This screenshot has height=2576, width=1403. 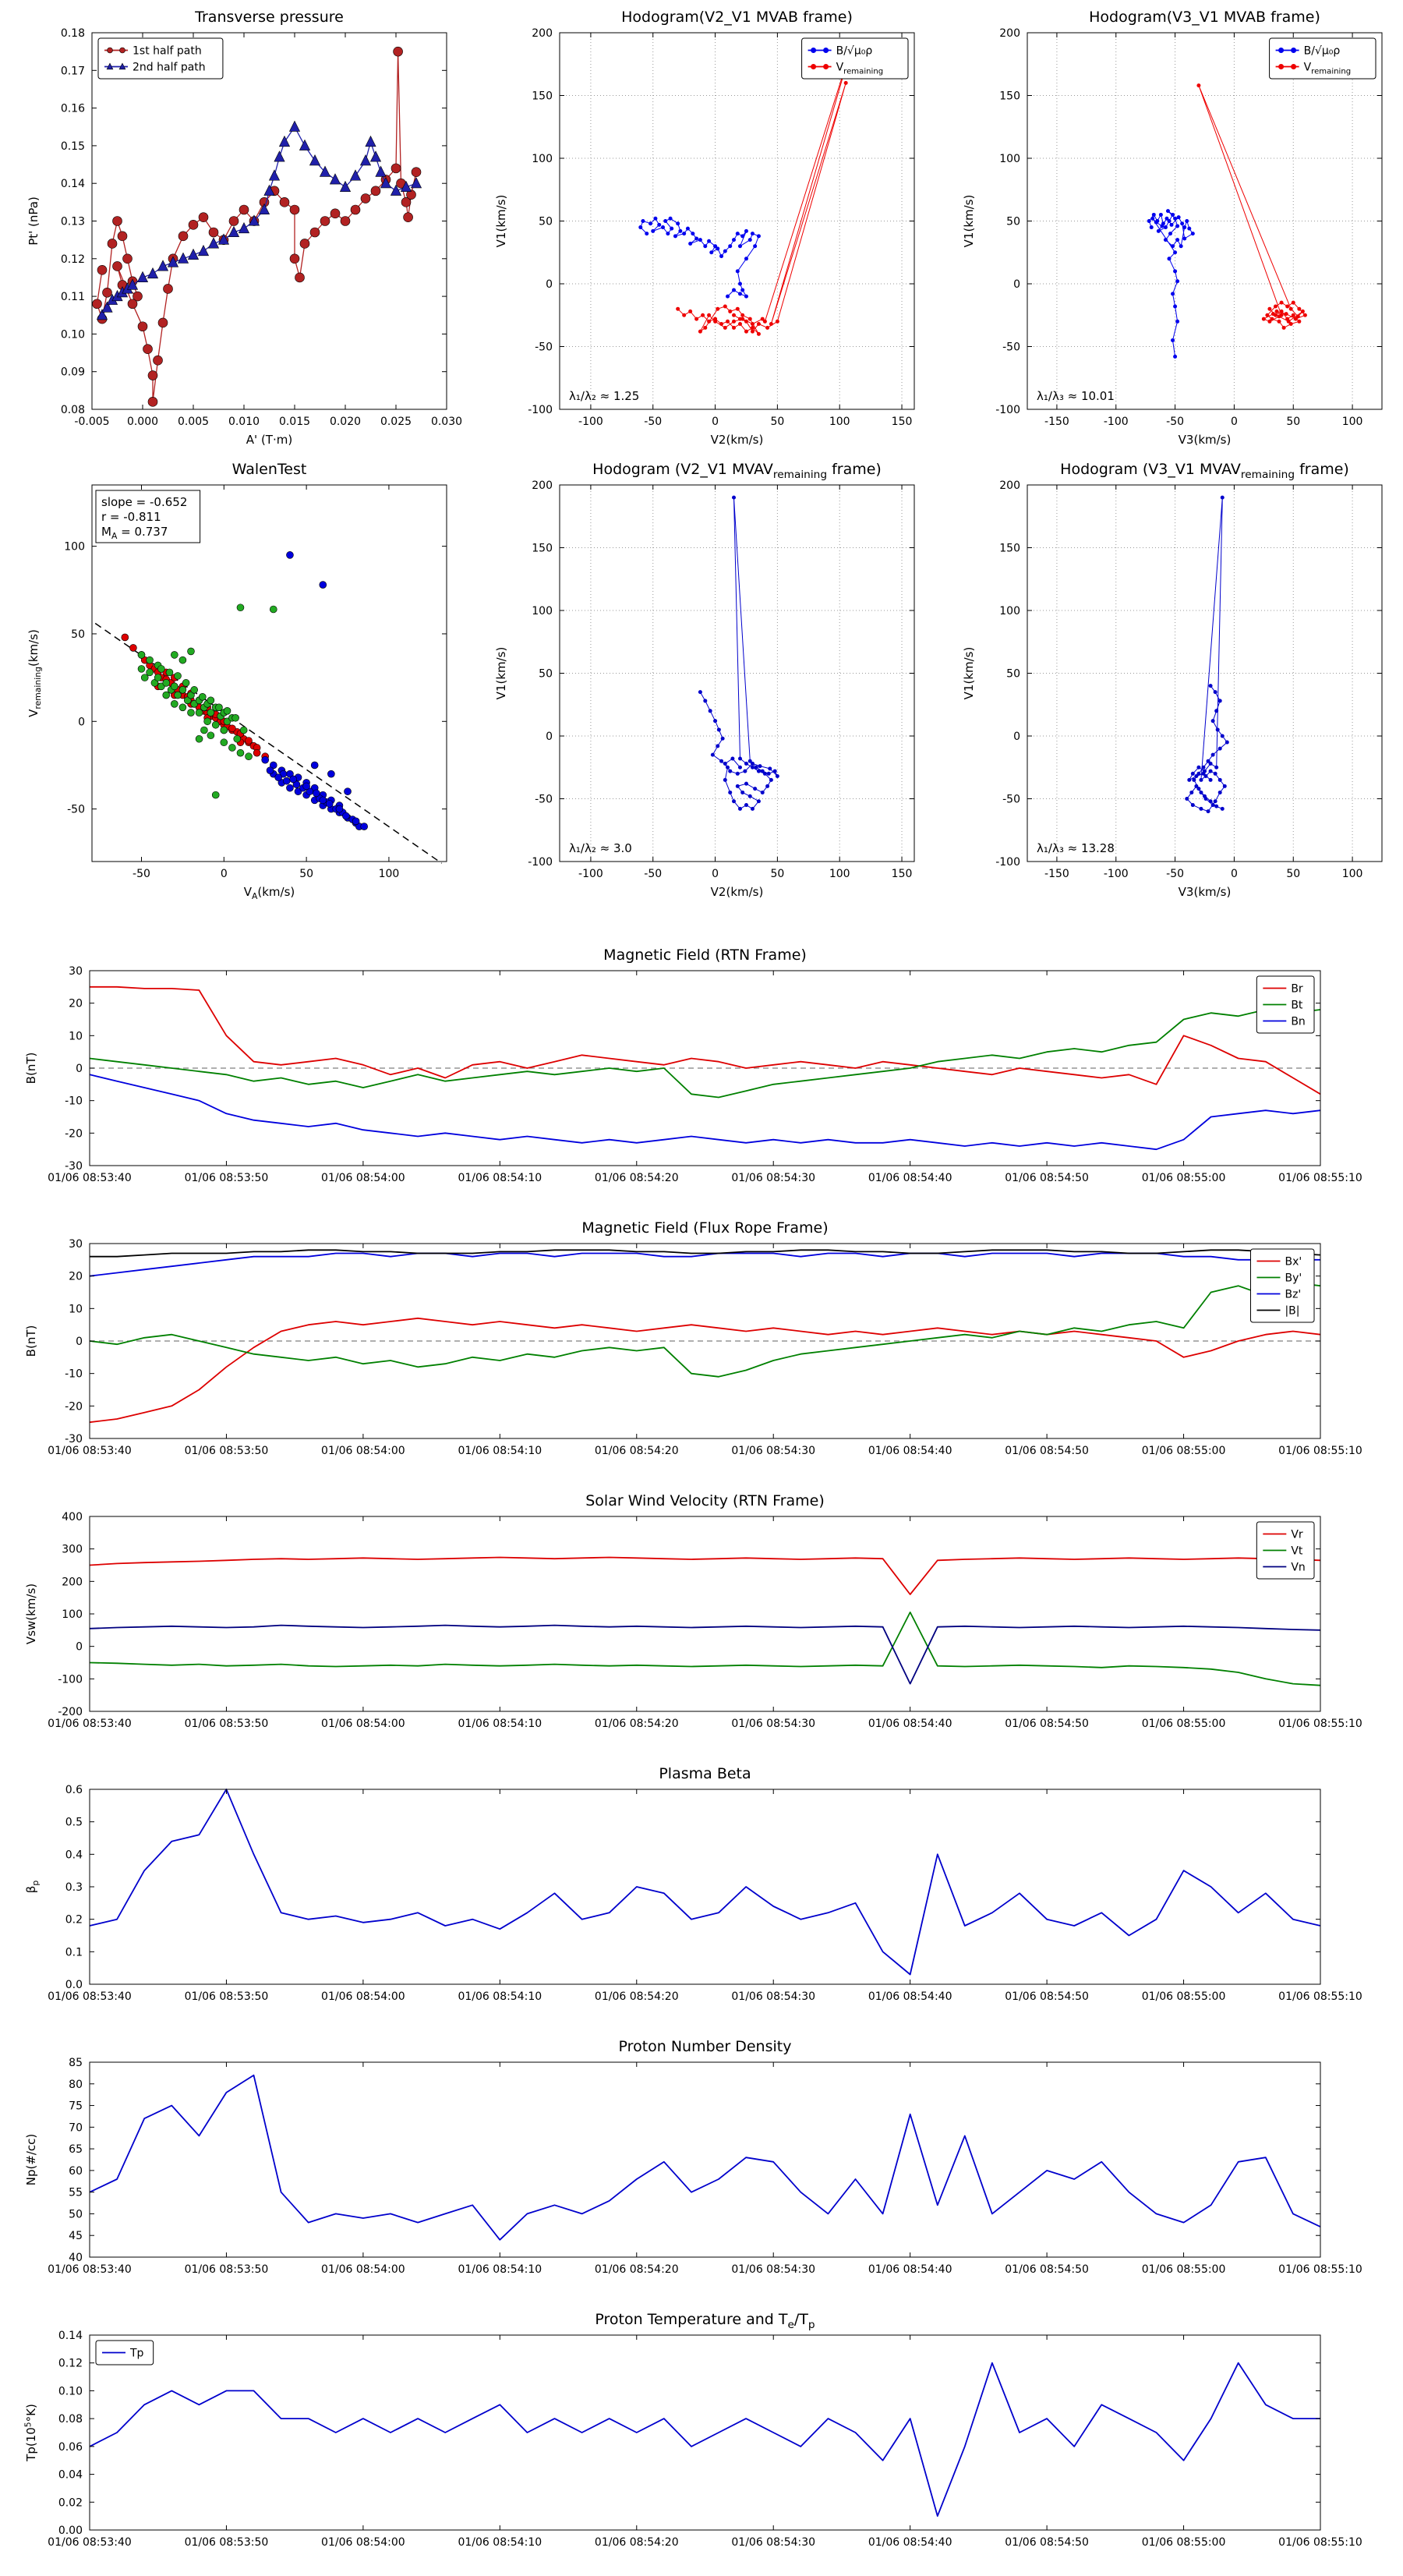 What do you see at coordinates (704, 2439) in the screenshot?
I see `series-tp` at bounding box center [704, 2439].